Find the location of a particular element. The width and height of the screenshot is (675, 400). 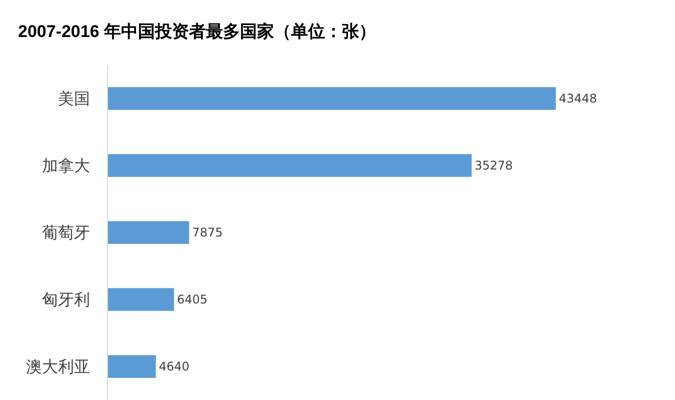

data-label: 4640 is located at coordinates (174, 367).